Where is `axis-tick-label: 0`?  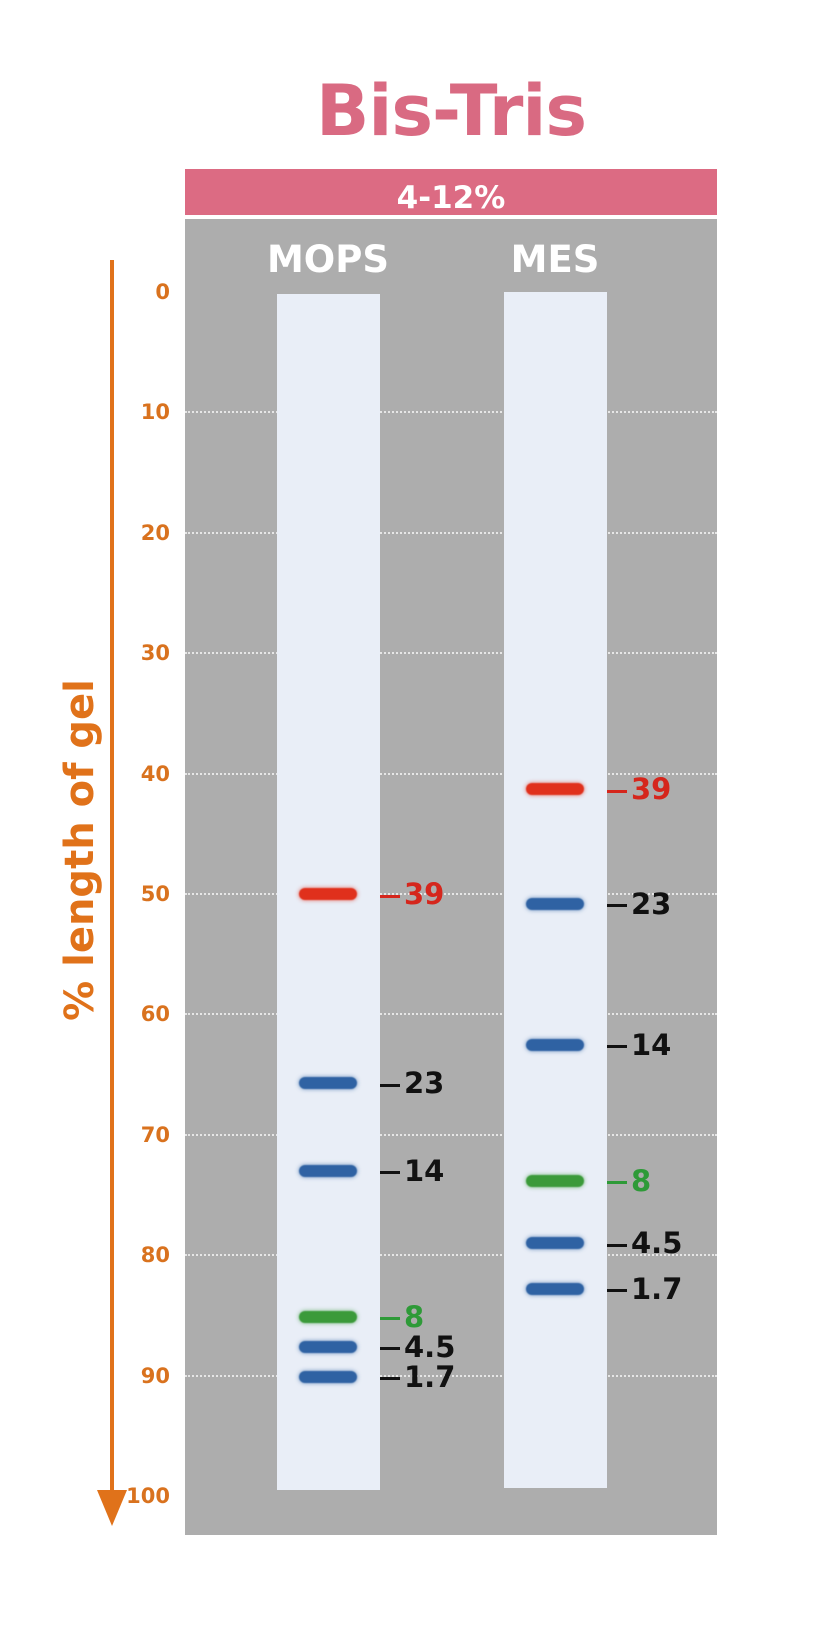 axis-tick-label: 0 is located at coordinates (162, 292).